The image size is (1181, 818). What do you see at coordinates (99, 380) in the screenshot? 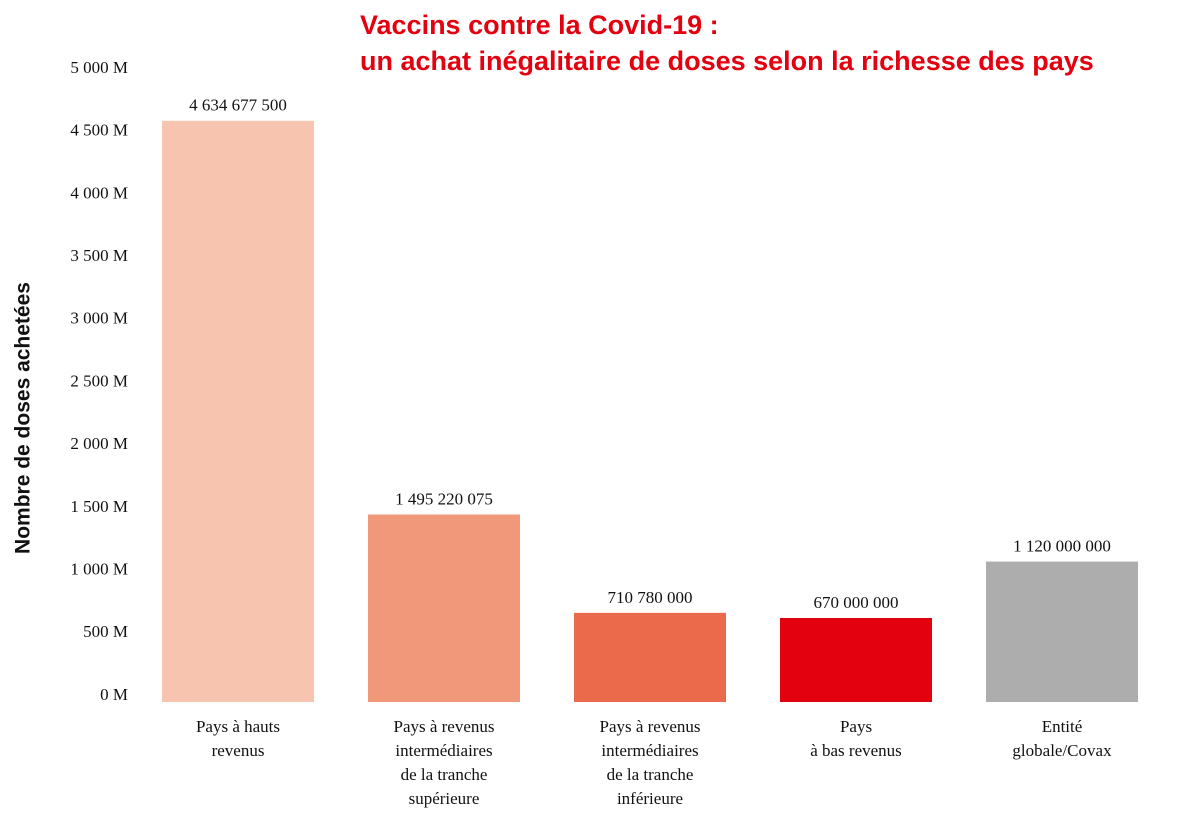
I see `y-tick-label: 2 500 M` at bounding box center [99, 380].